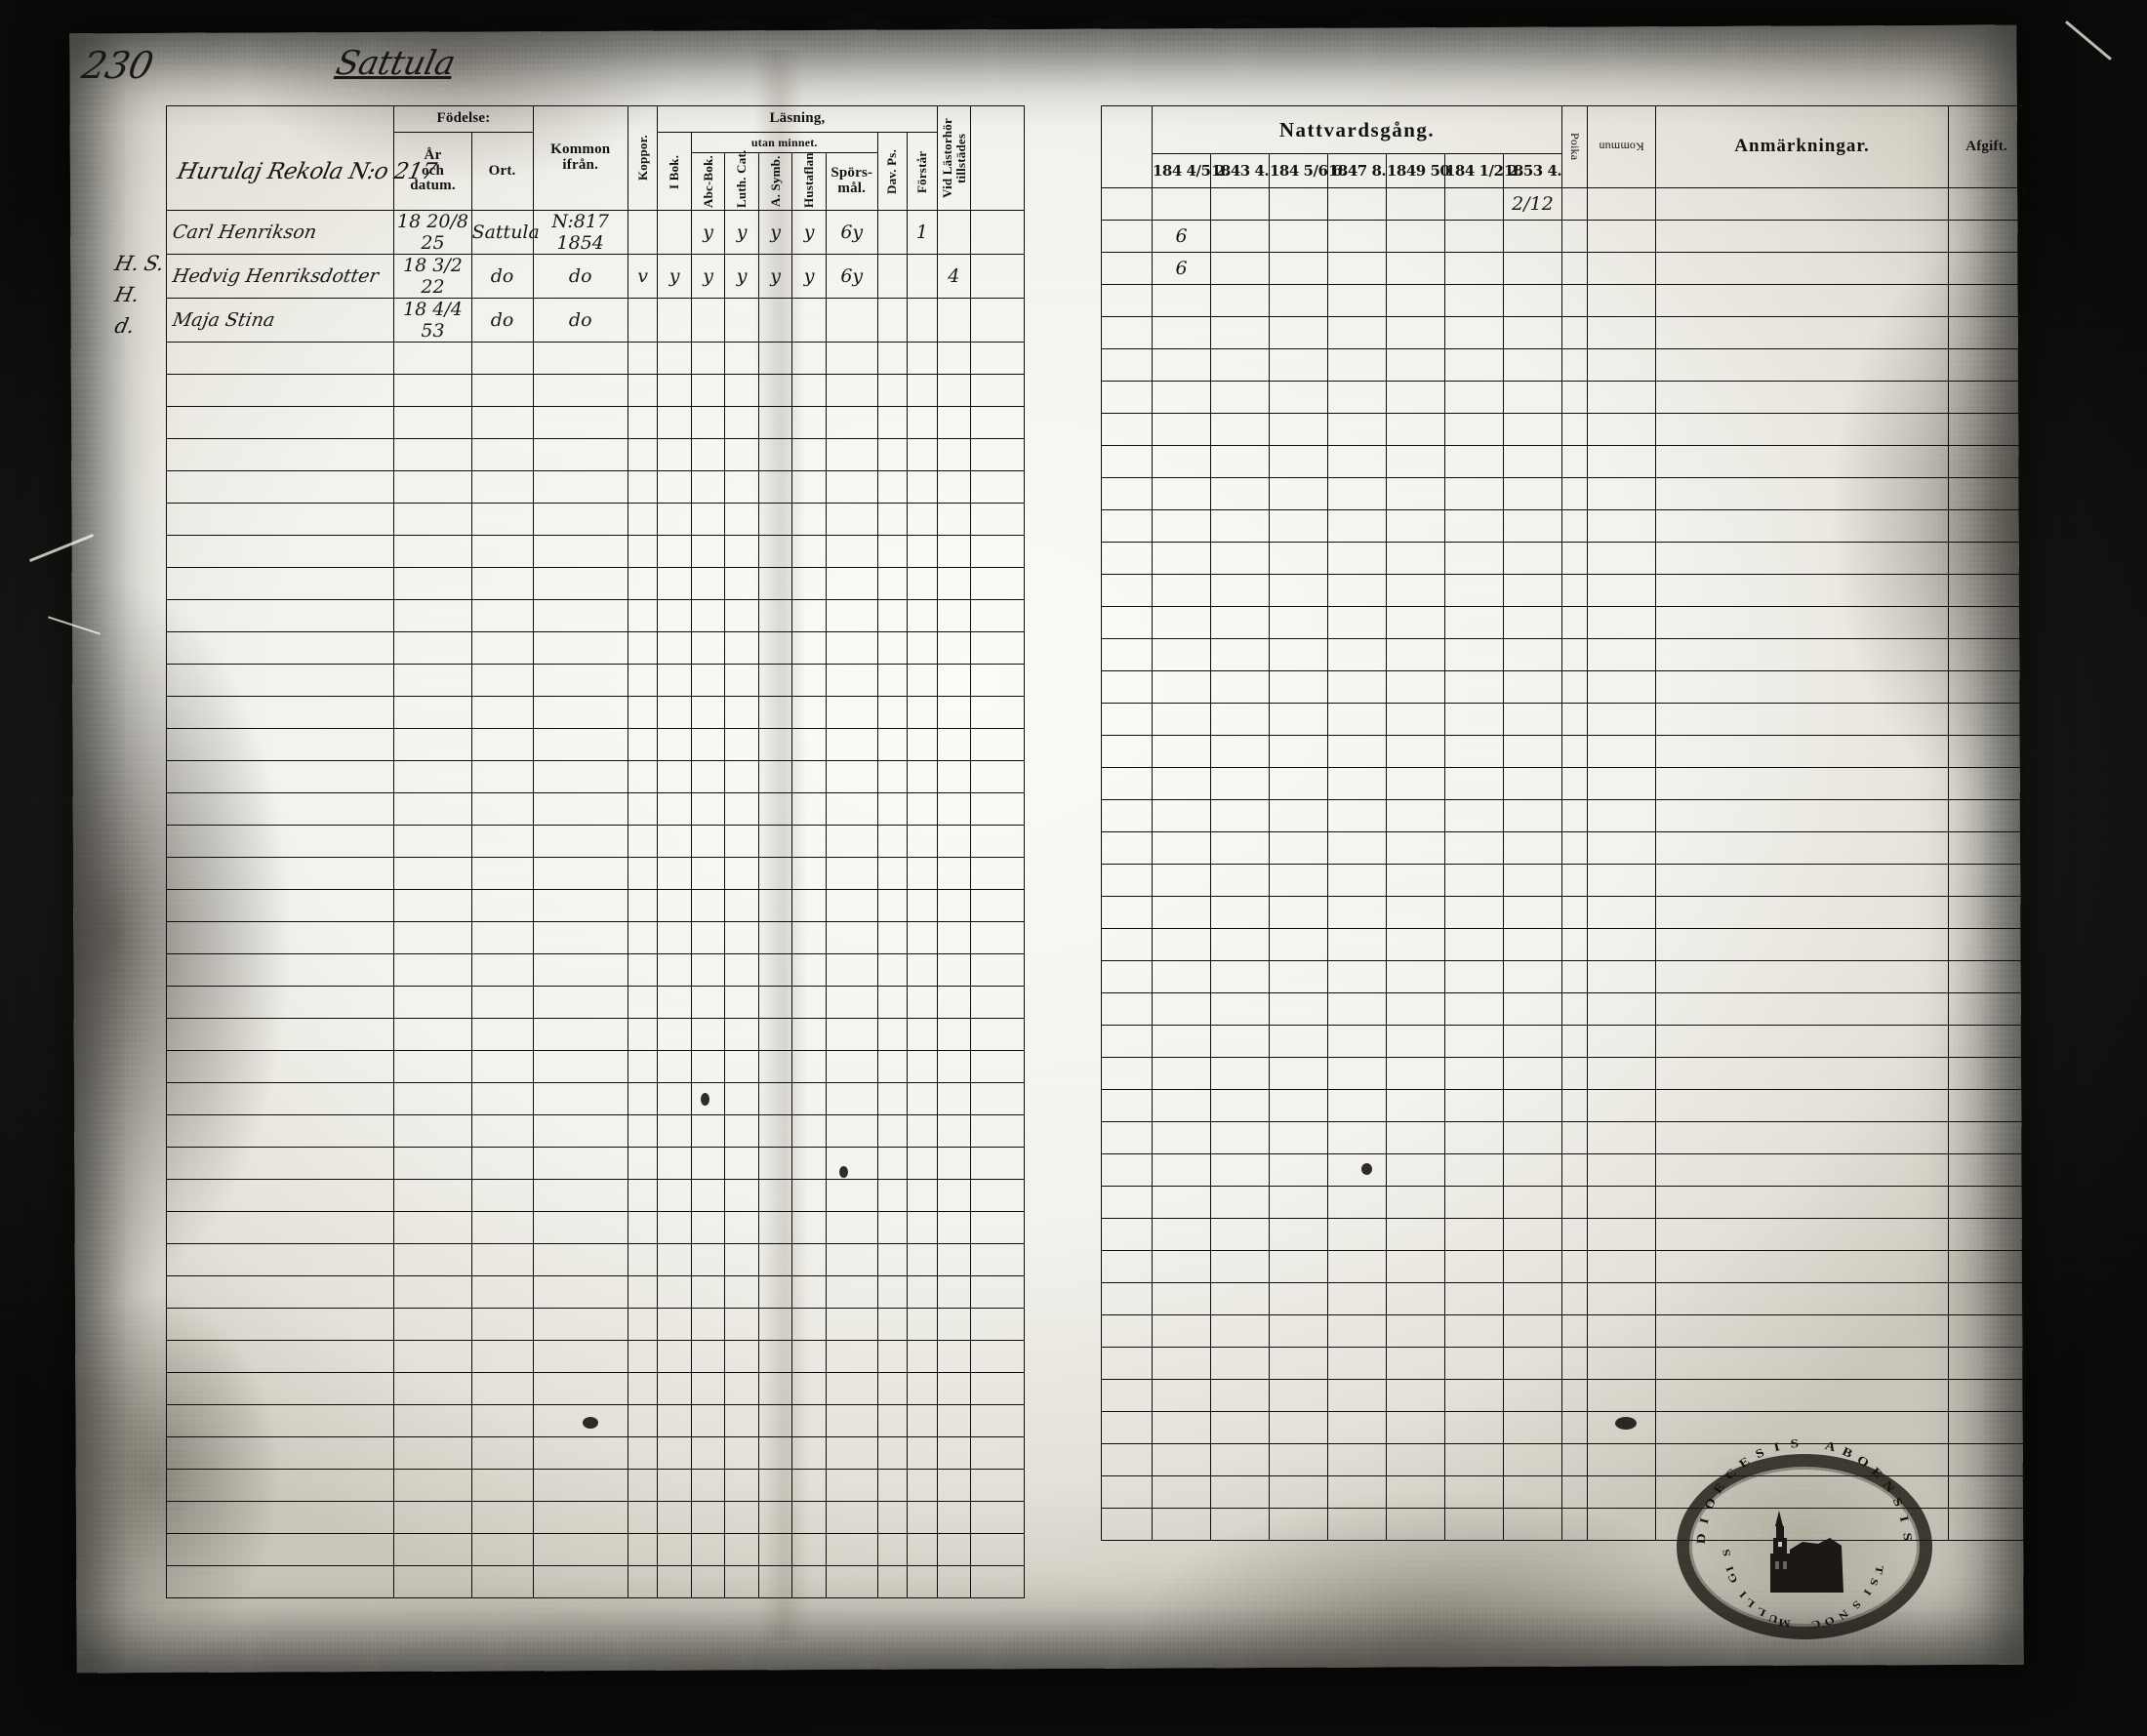  What do you see at coordinates (851, 232) in the screenshot?
I see `cell-sporsmal: 6y` at bounding box center [851, 232].